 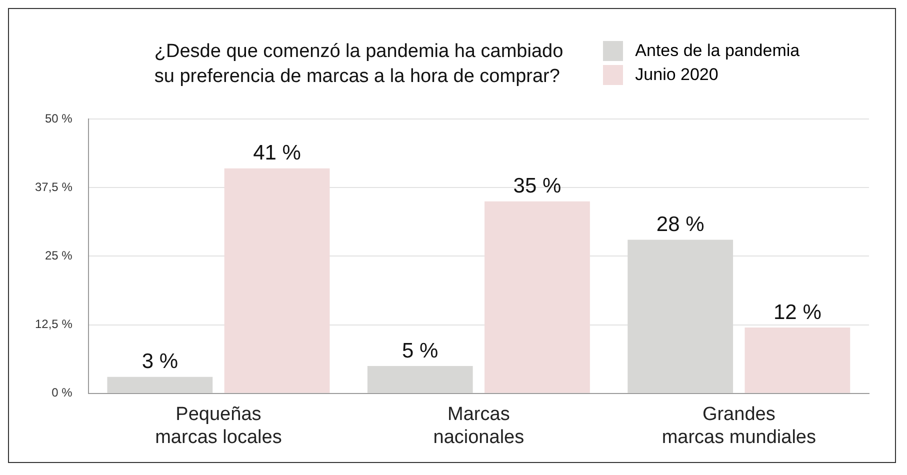 I want to click on data-label: 3 %, so click(x=160, y=362).